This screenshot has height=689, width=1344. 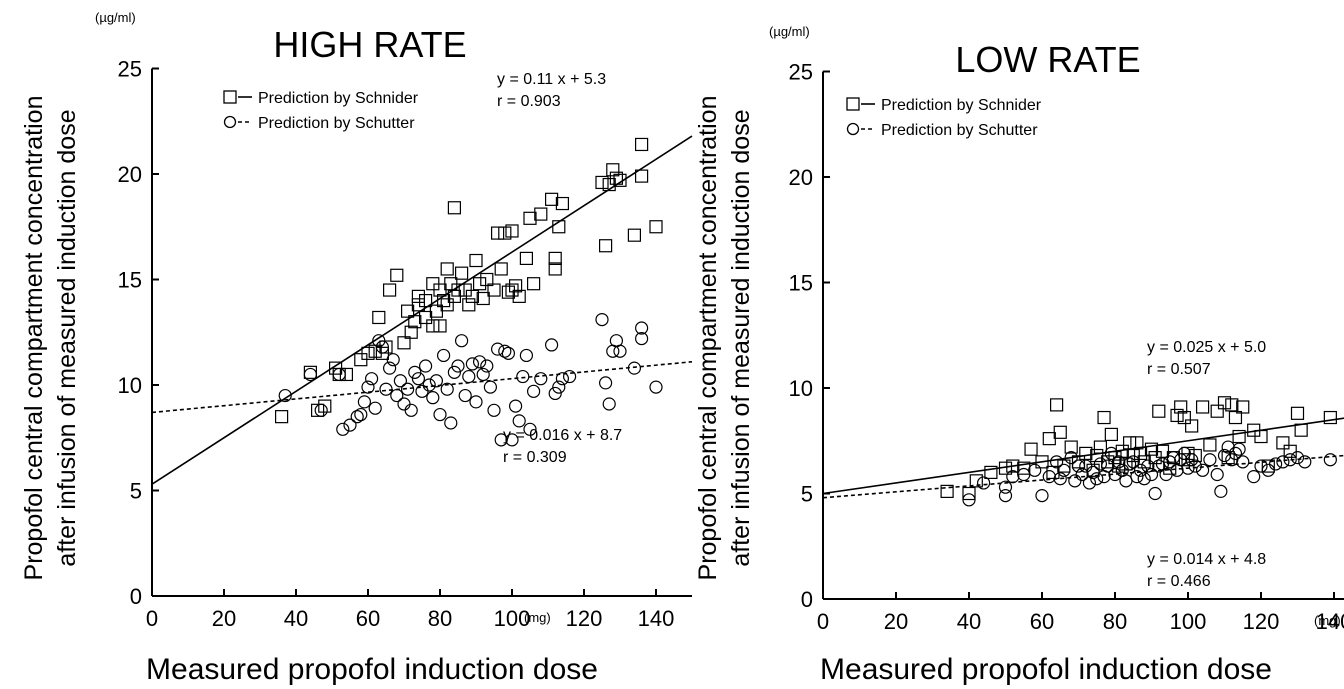 What do you see at coordinates (807, 494) in the screenshot?
I see `y-tick-label: 5` at bounding box center [807, 494].